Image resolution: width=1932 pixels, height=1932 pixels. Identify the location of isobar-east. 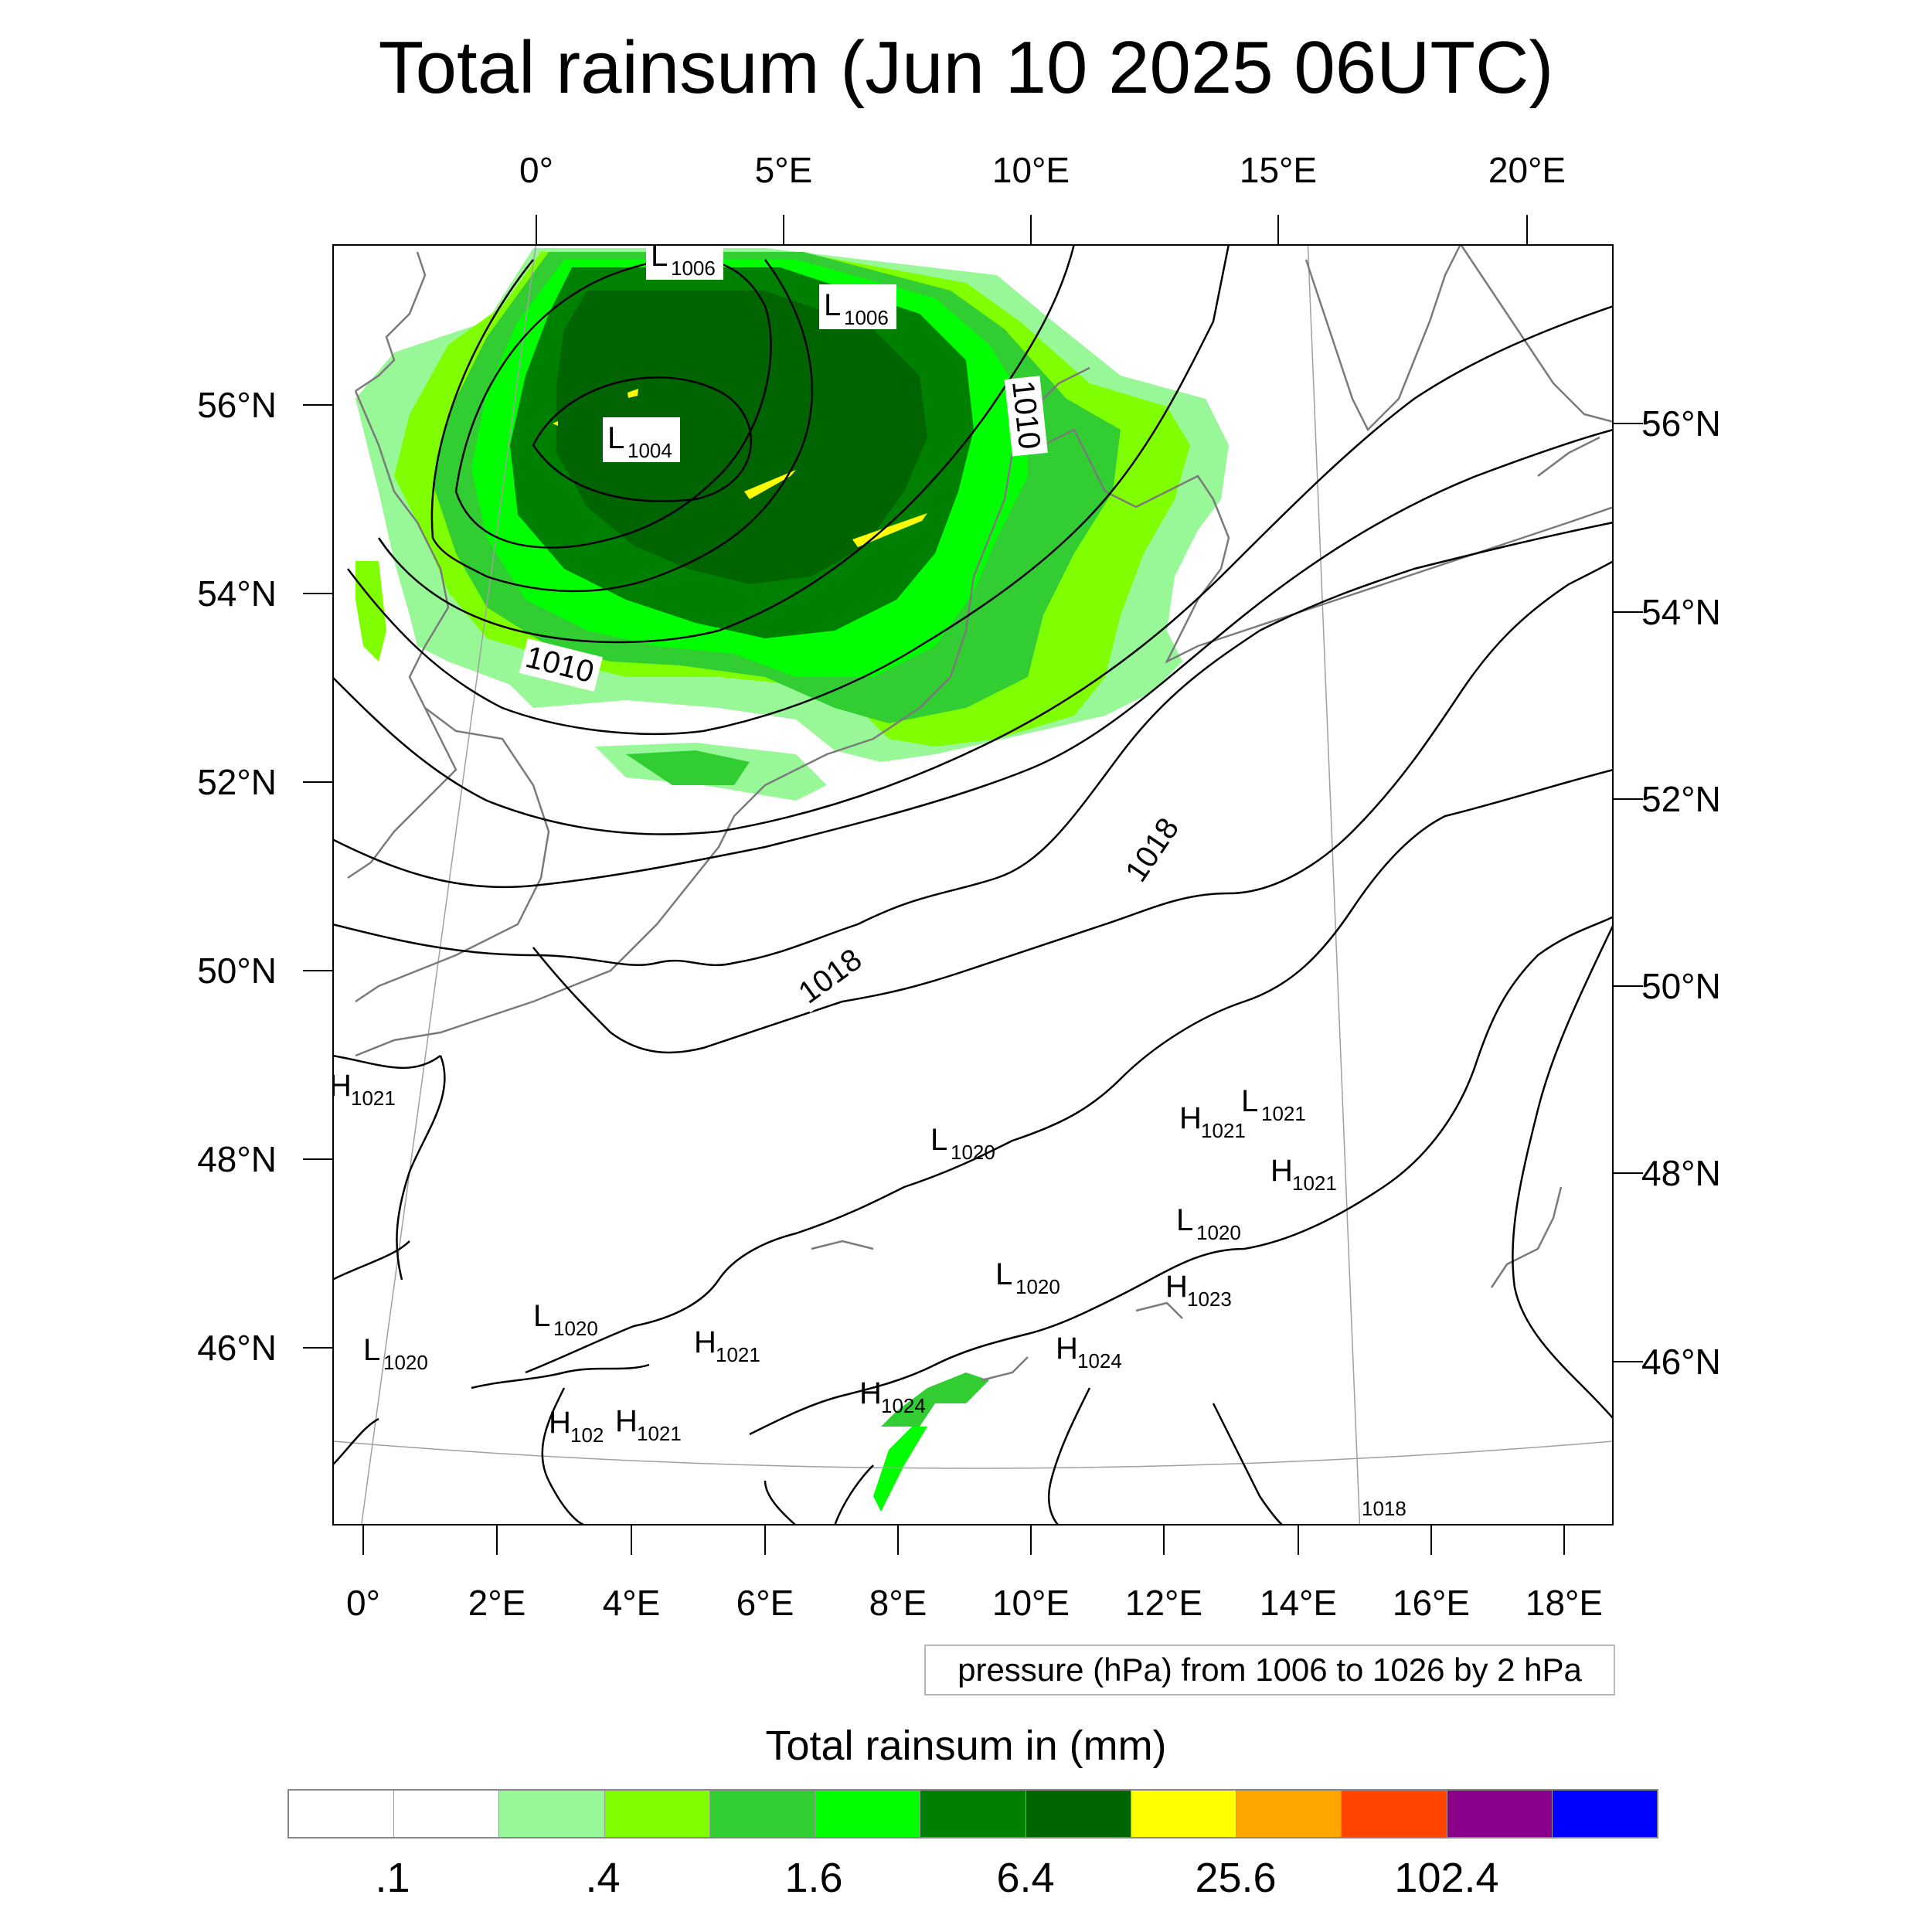
(1563, 1171).